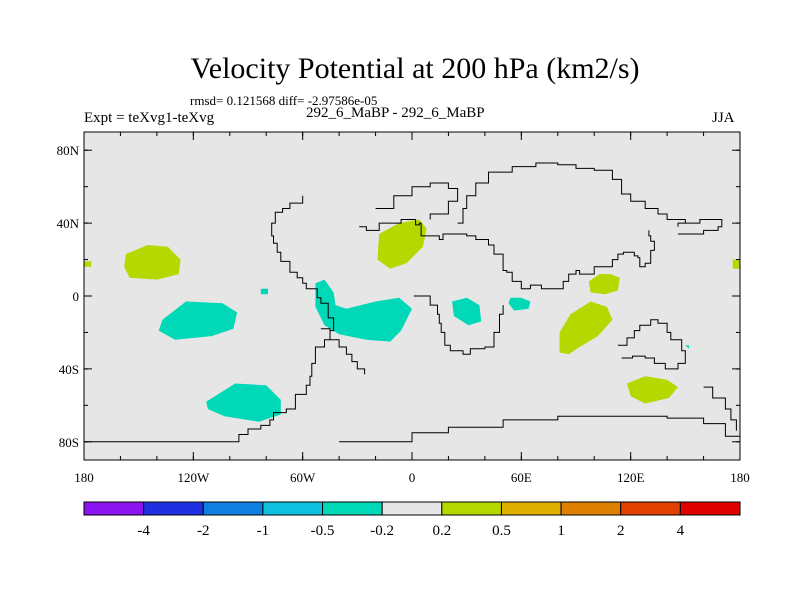 The width and height of the screenshot is (800, 600). What do you see at coordinates (412, 520) in the screenshot?
I see `colorbar: -4 -2 -1 -0.5 -0.2 0.2 0.5 1 2 4` at bounding box center [412, 520].